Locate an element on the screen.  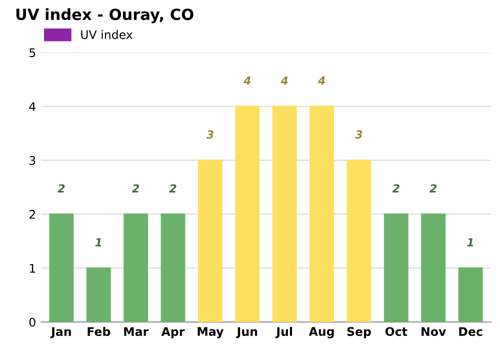
x-tick-label: Jul is located at coordinates (284, 332).